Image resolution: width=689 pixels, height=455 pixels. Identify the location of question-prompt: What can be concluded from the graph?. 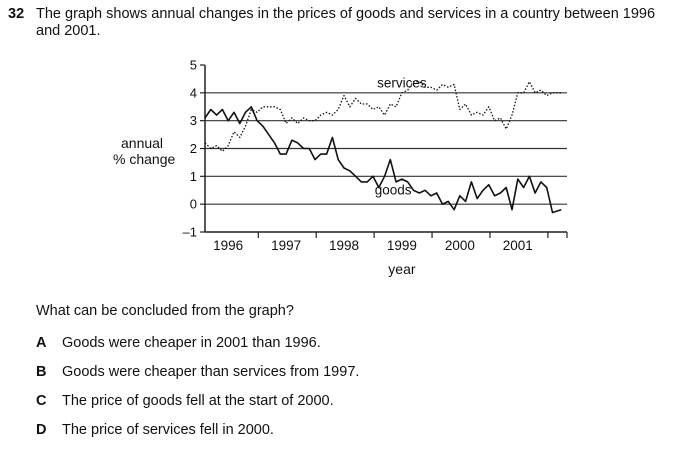
(165, 311).